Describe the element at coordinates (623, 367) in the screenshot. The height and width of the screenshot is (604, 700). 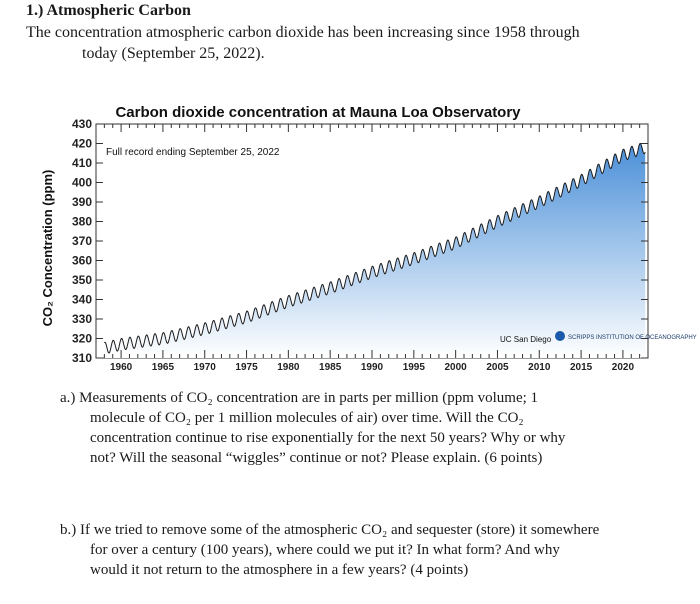
I see `x-tick-label: 2020` at that location.